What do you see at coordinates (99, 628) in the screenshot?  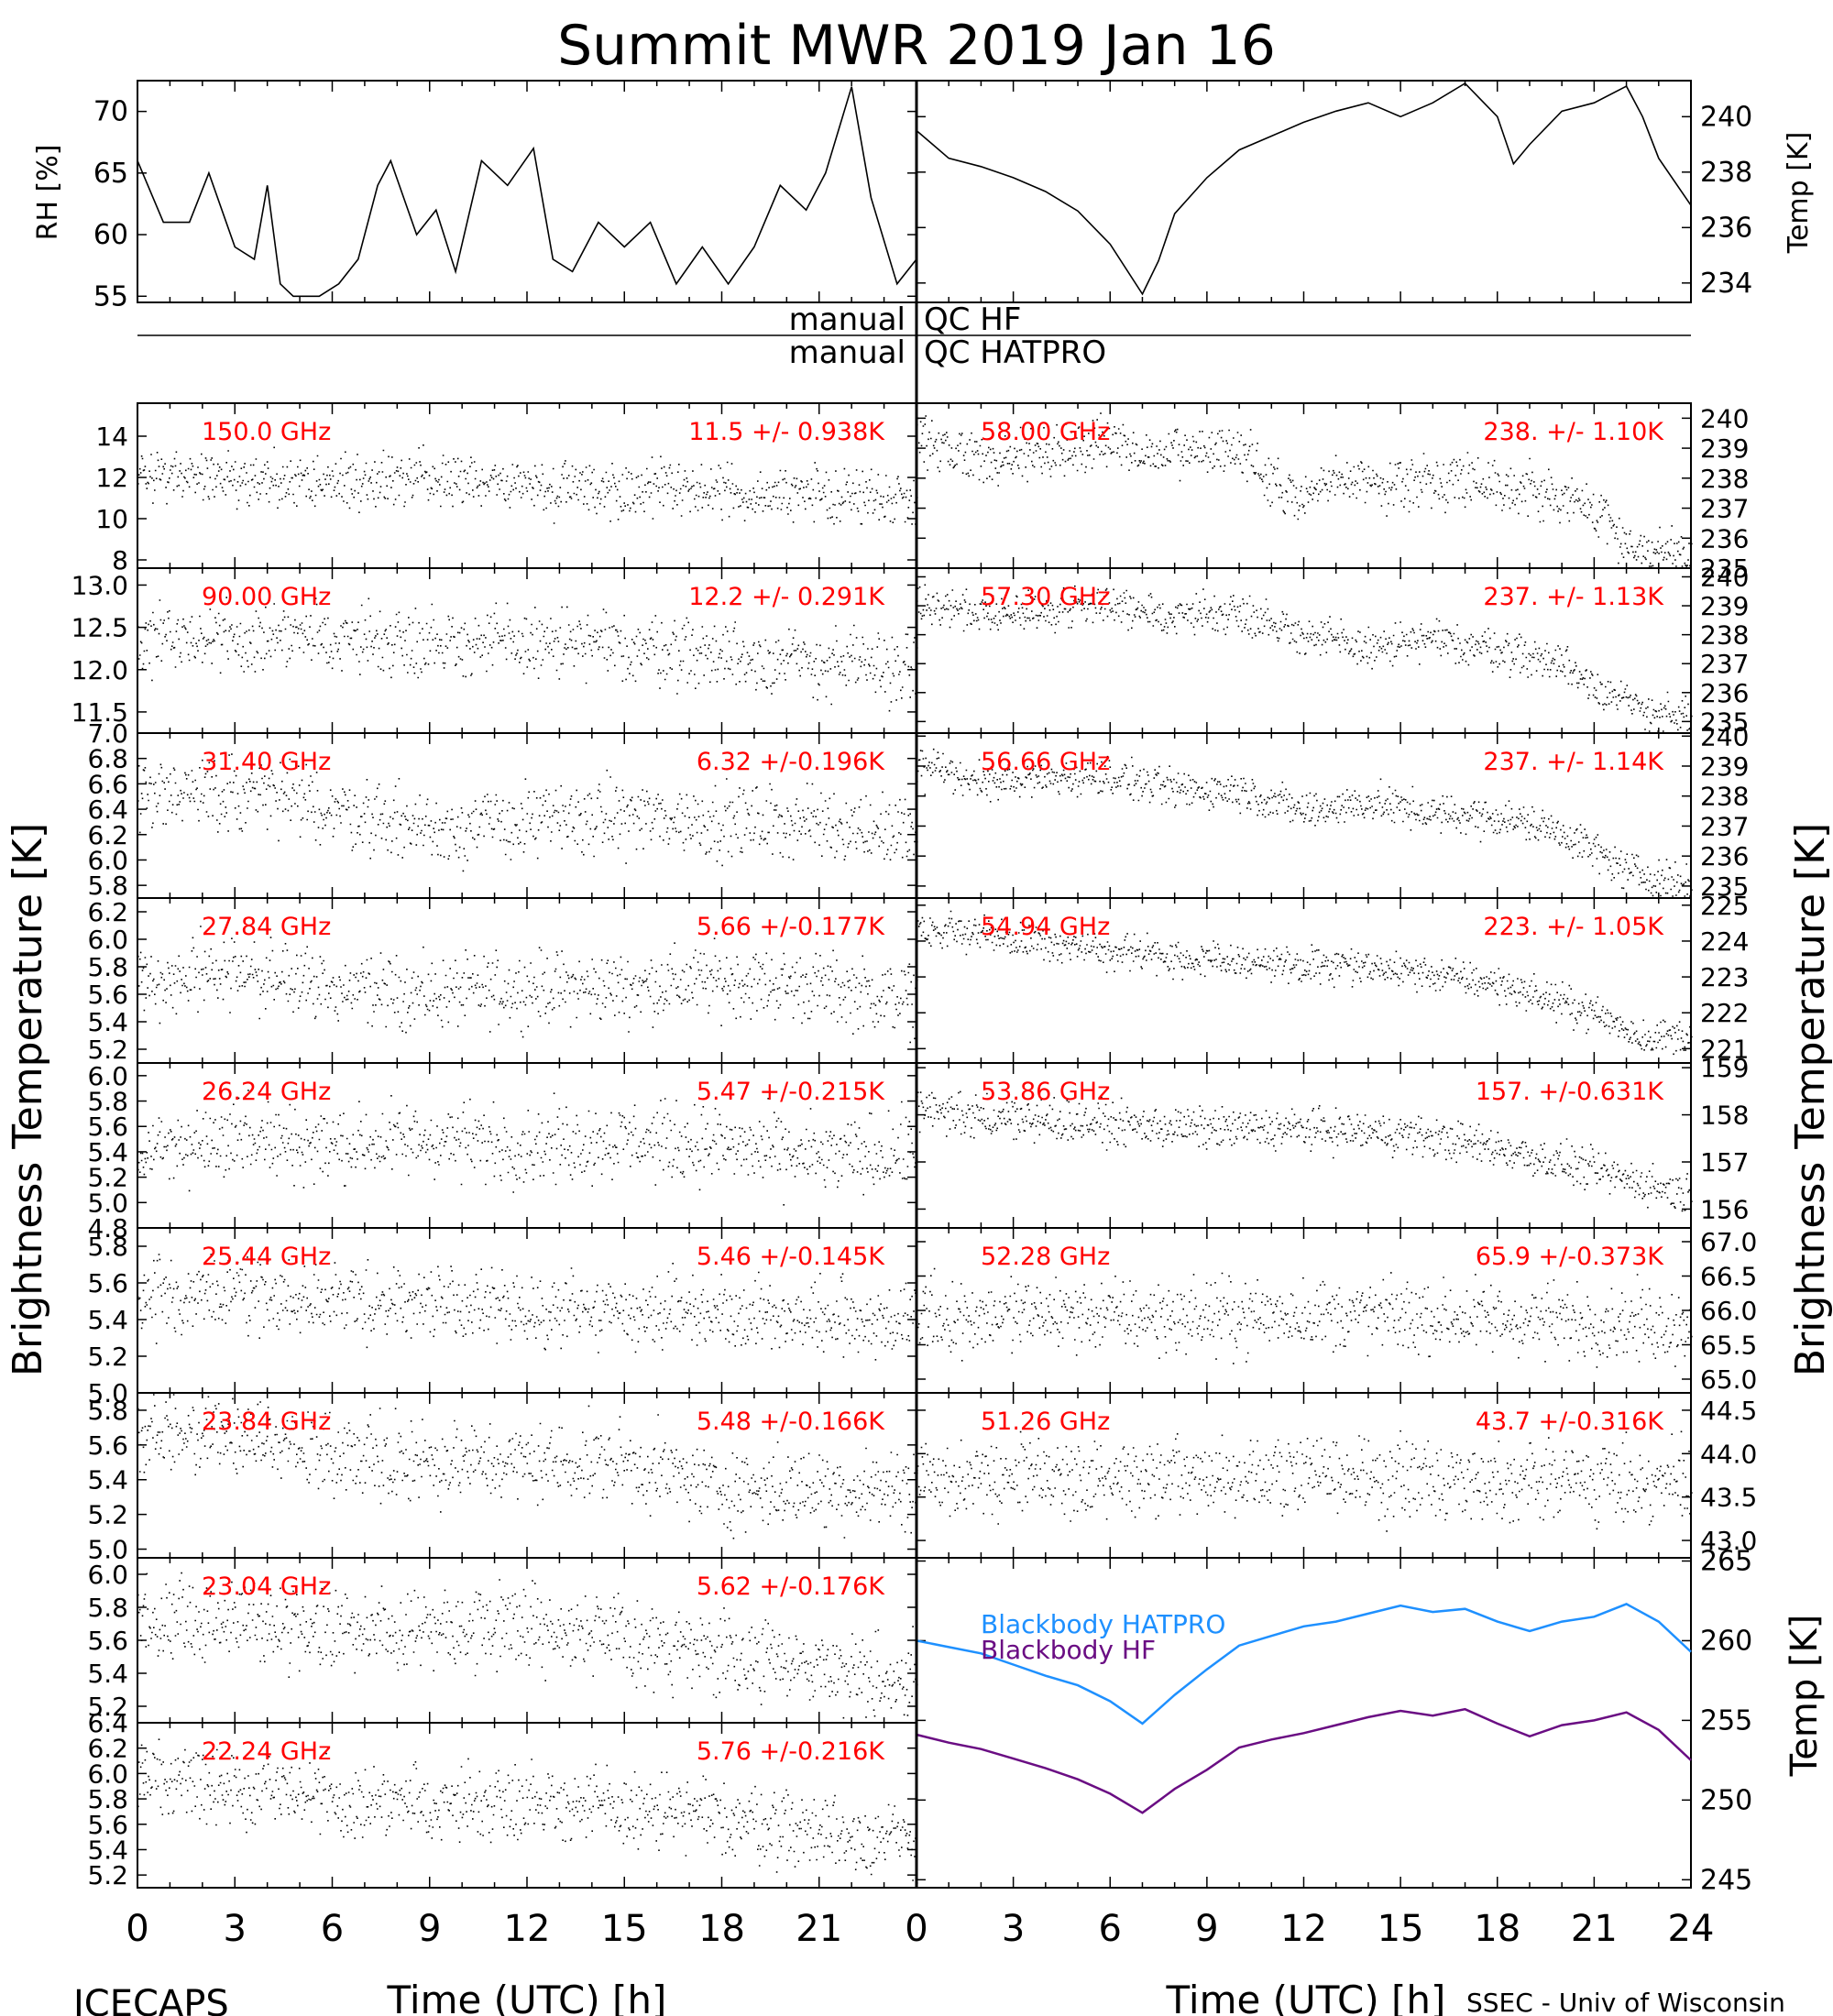 I see `y-tick-label: 12.5` at bounding box center [99, 628].